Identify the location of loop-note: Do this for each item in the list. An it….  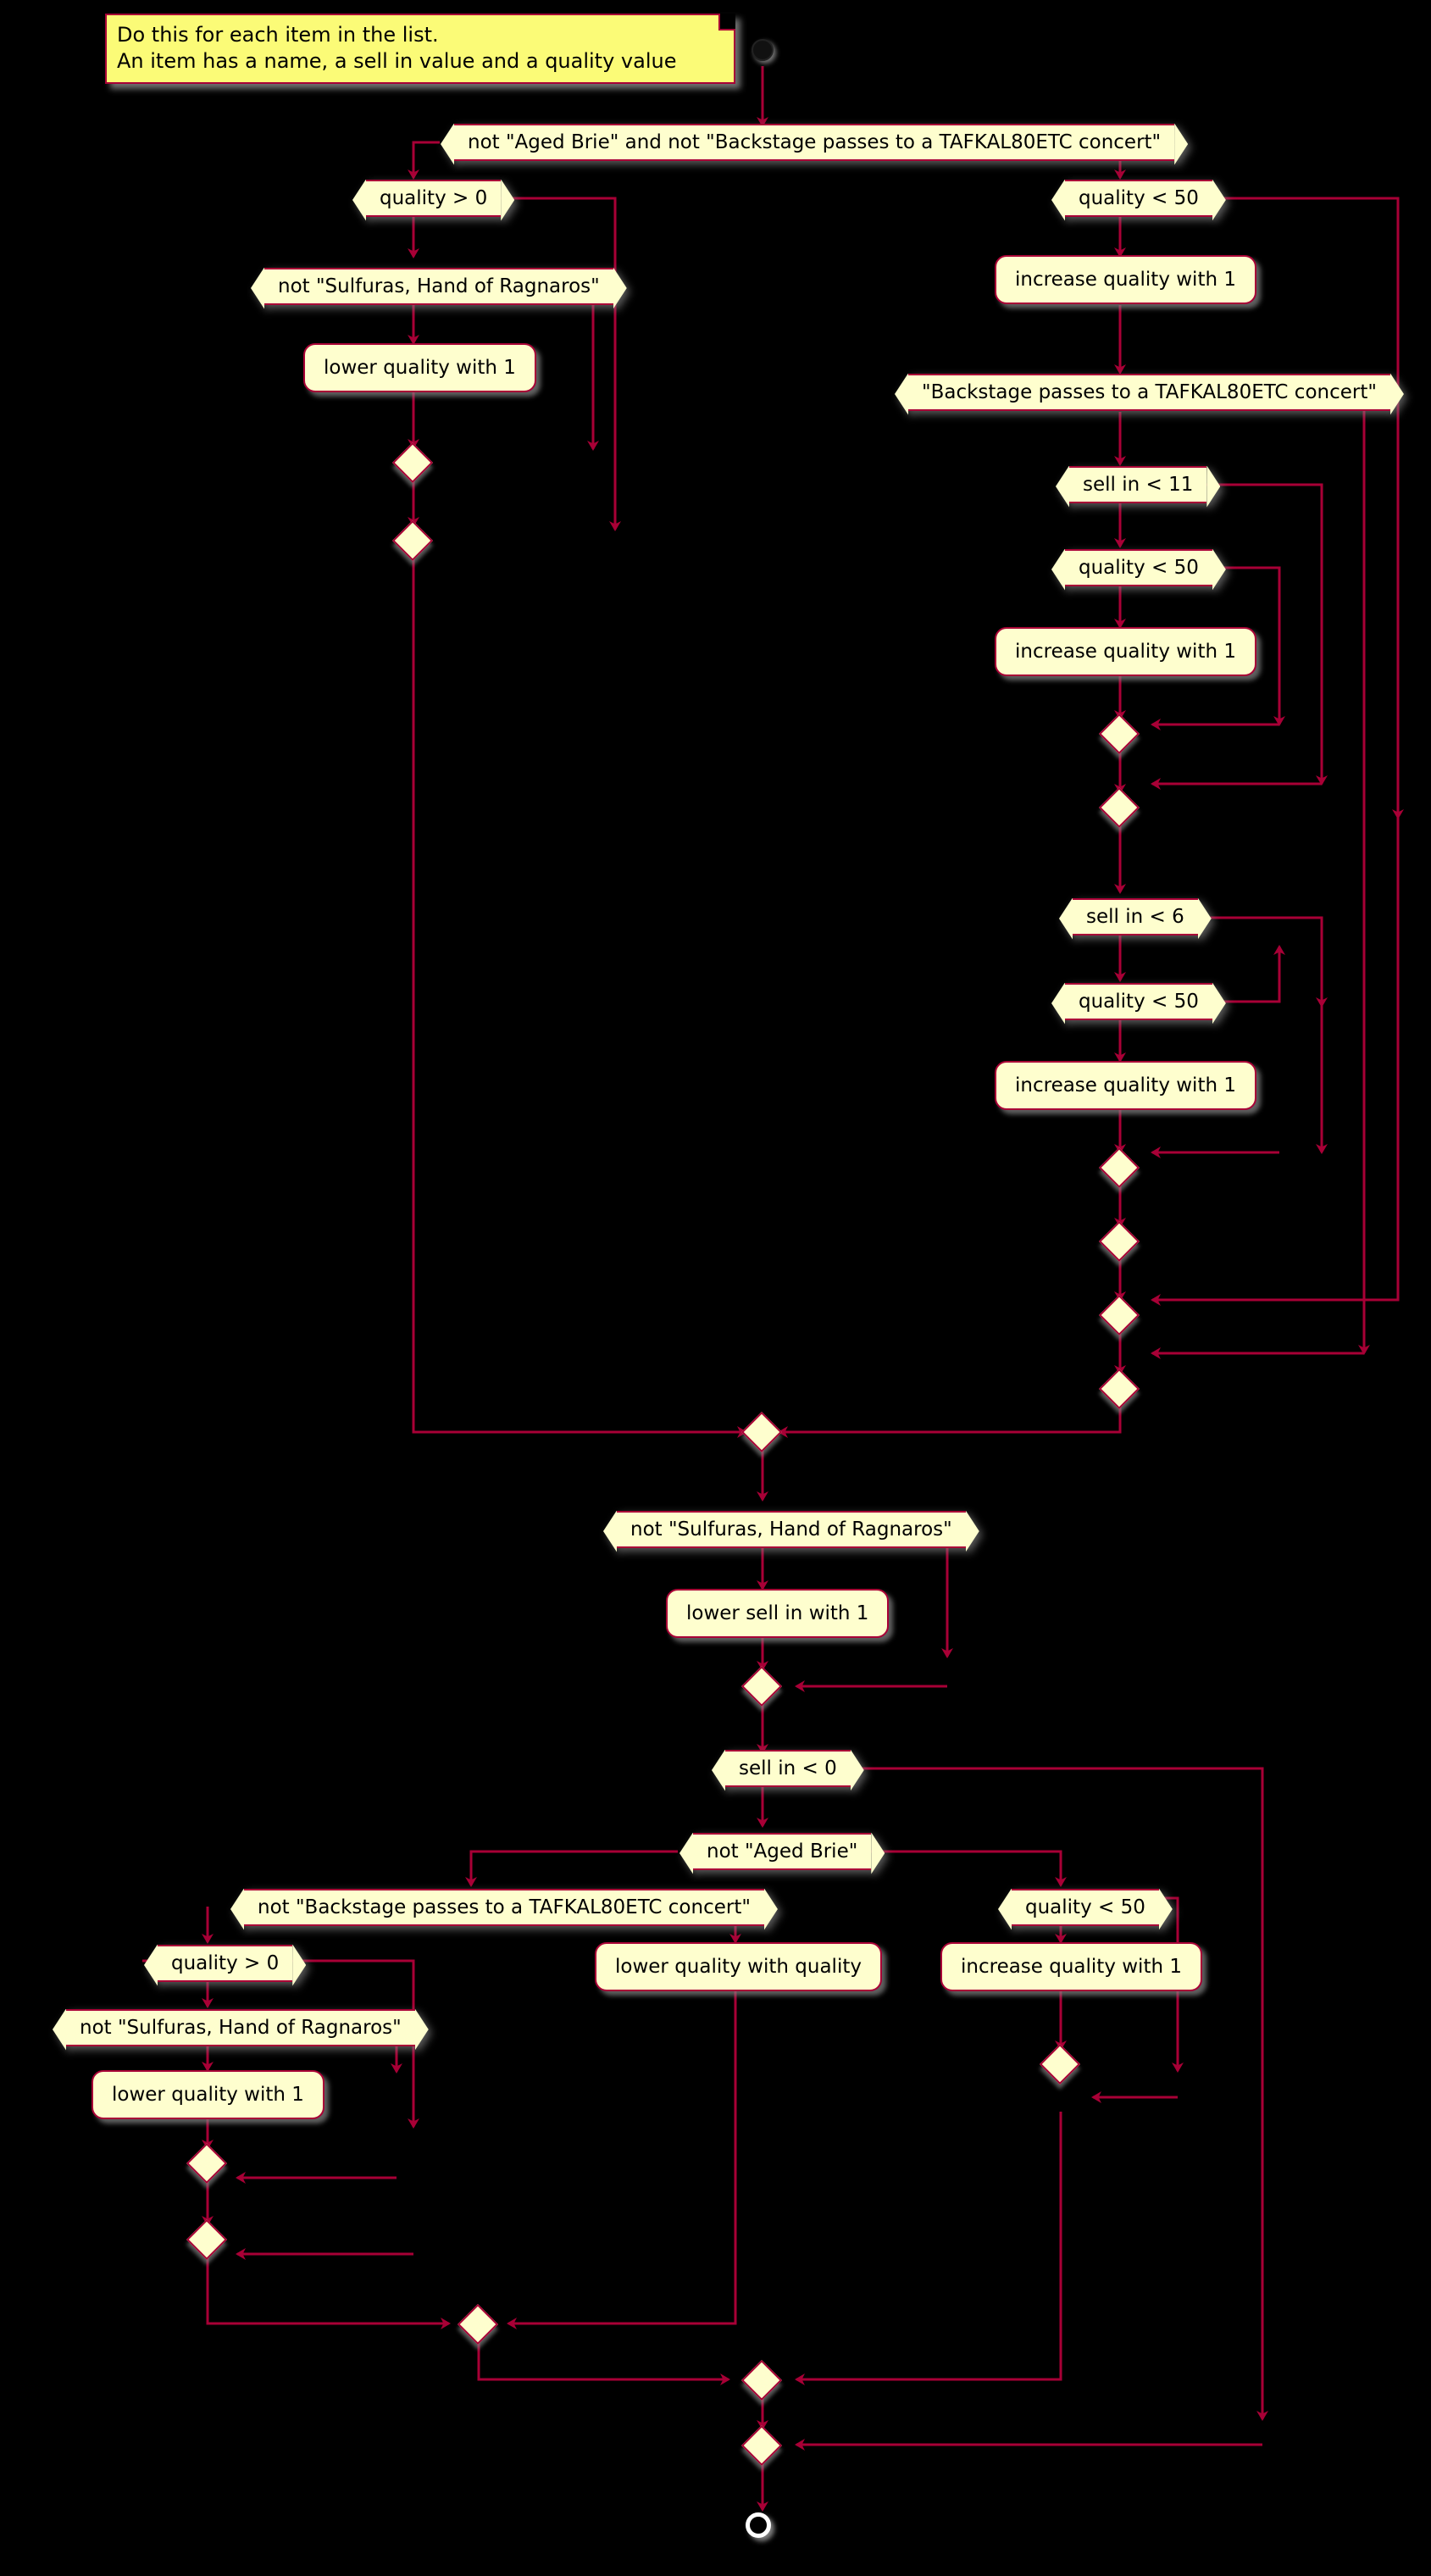
(420, 49).